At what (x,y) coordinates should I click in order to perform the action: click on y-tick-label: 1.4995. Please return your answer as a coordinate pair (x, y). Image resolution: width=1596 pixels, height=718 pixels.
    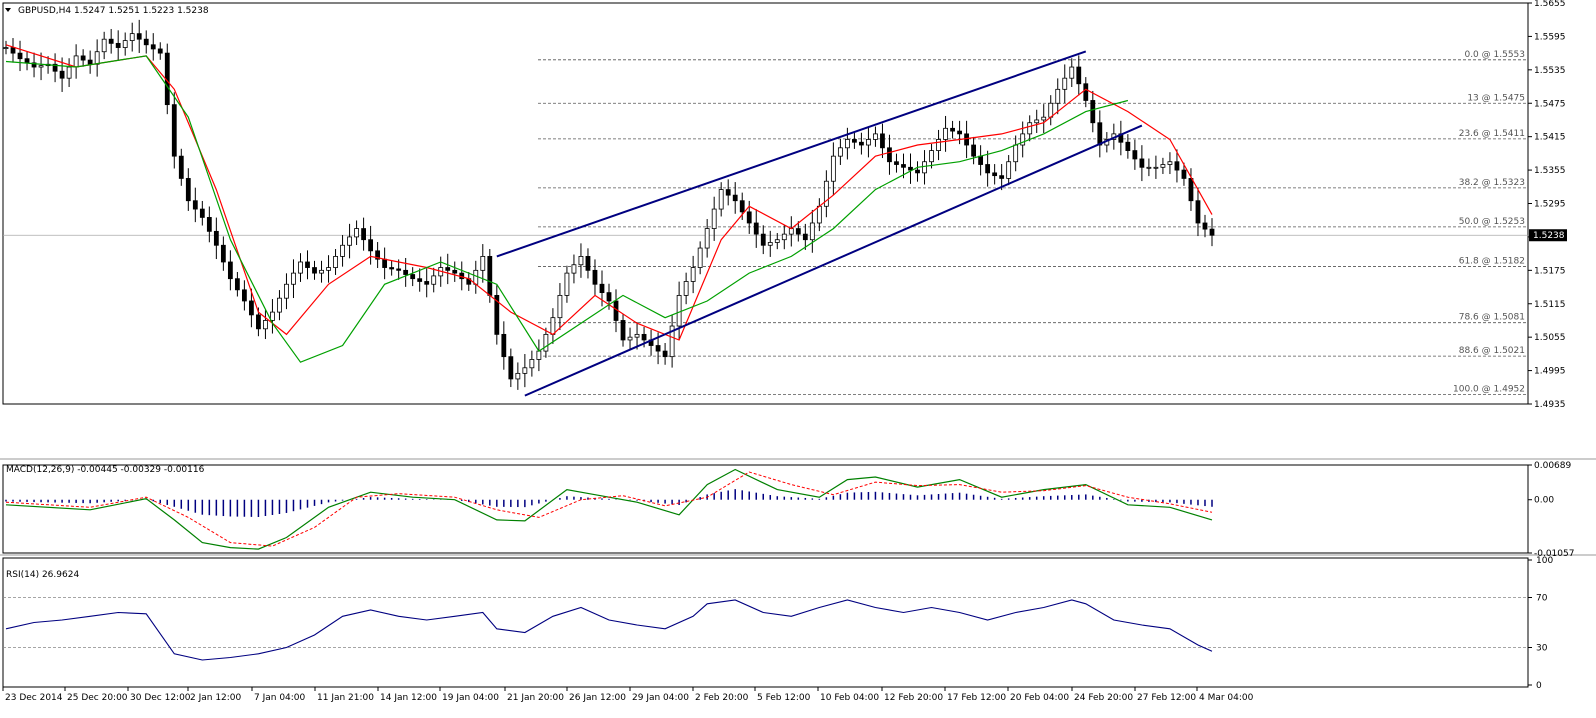
    Looking at the image, I should click on (1550, 372).